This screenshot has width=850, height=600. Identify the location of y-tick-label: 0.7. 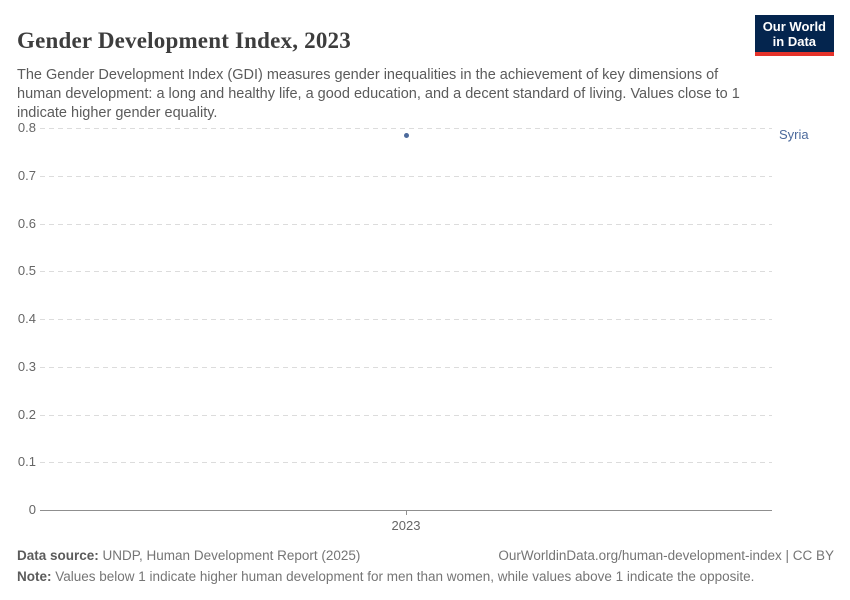
(26, 175).